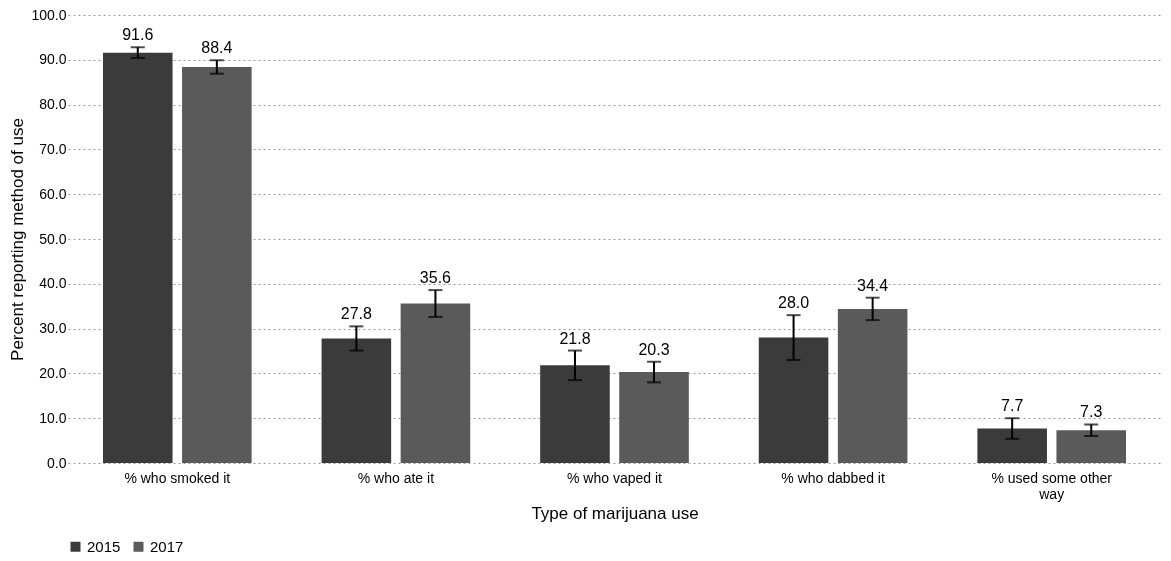 Image resolution: width=1171 pixels, height=561 pixels. What do you see at coordinates (104, 546) in the screenshot?
I see `legend-label: 2015` at bounding box center [104, 546].